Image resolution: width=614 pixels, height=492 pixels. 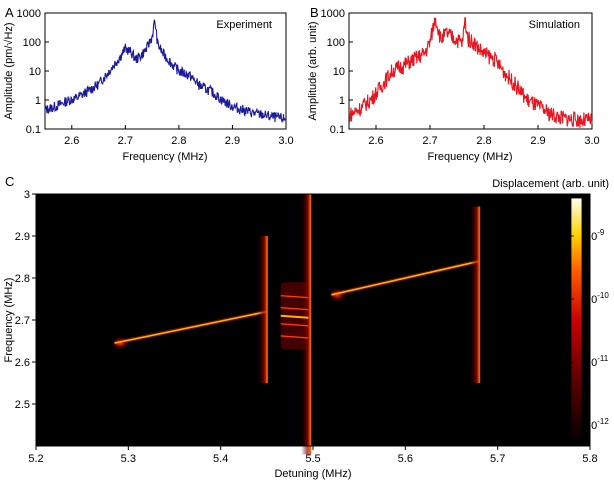 What do you see at coordinates (35, 459) in the screenshot?
I see `x-tick-label: 5.2` at bounding box center [35, 459].